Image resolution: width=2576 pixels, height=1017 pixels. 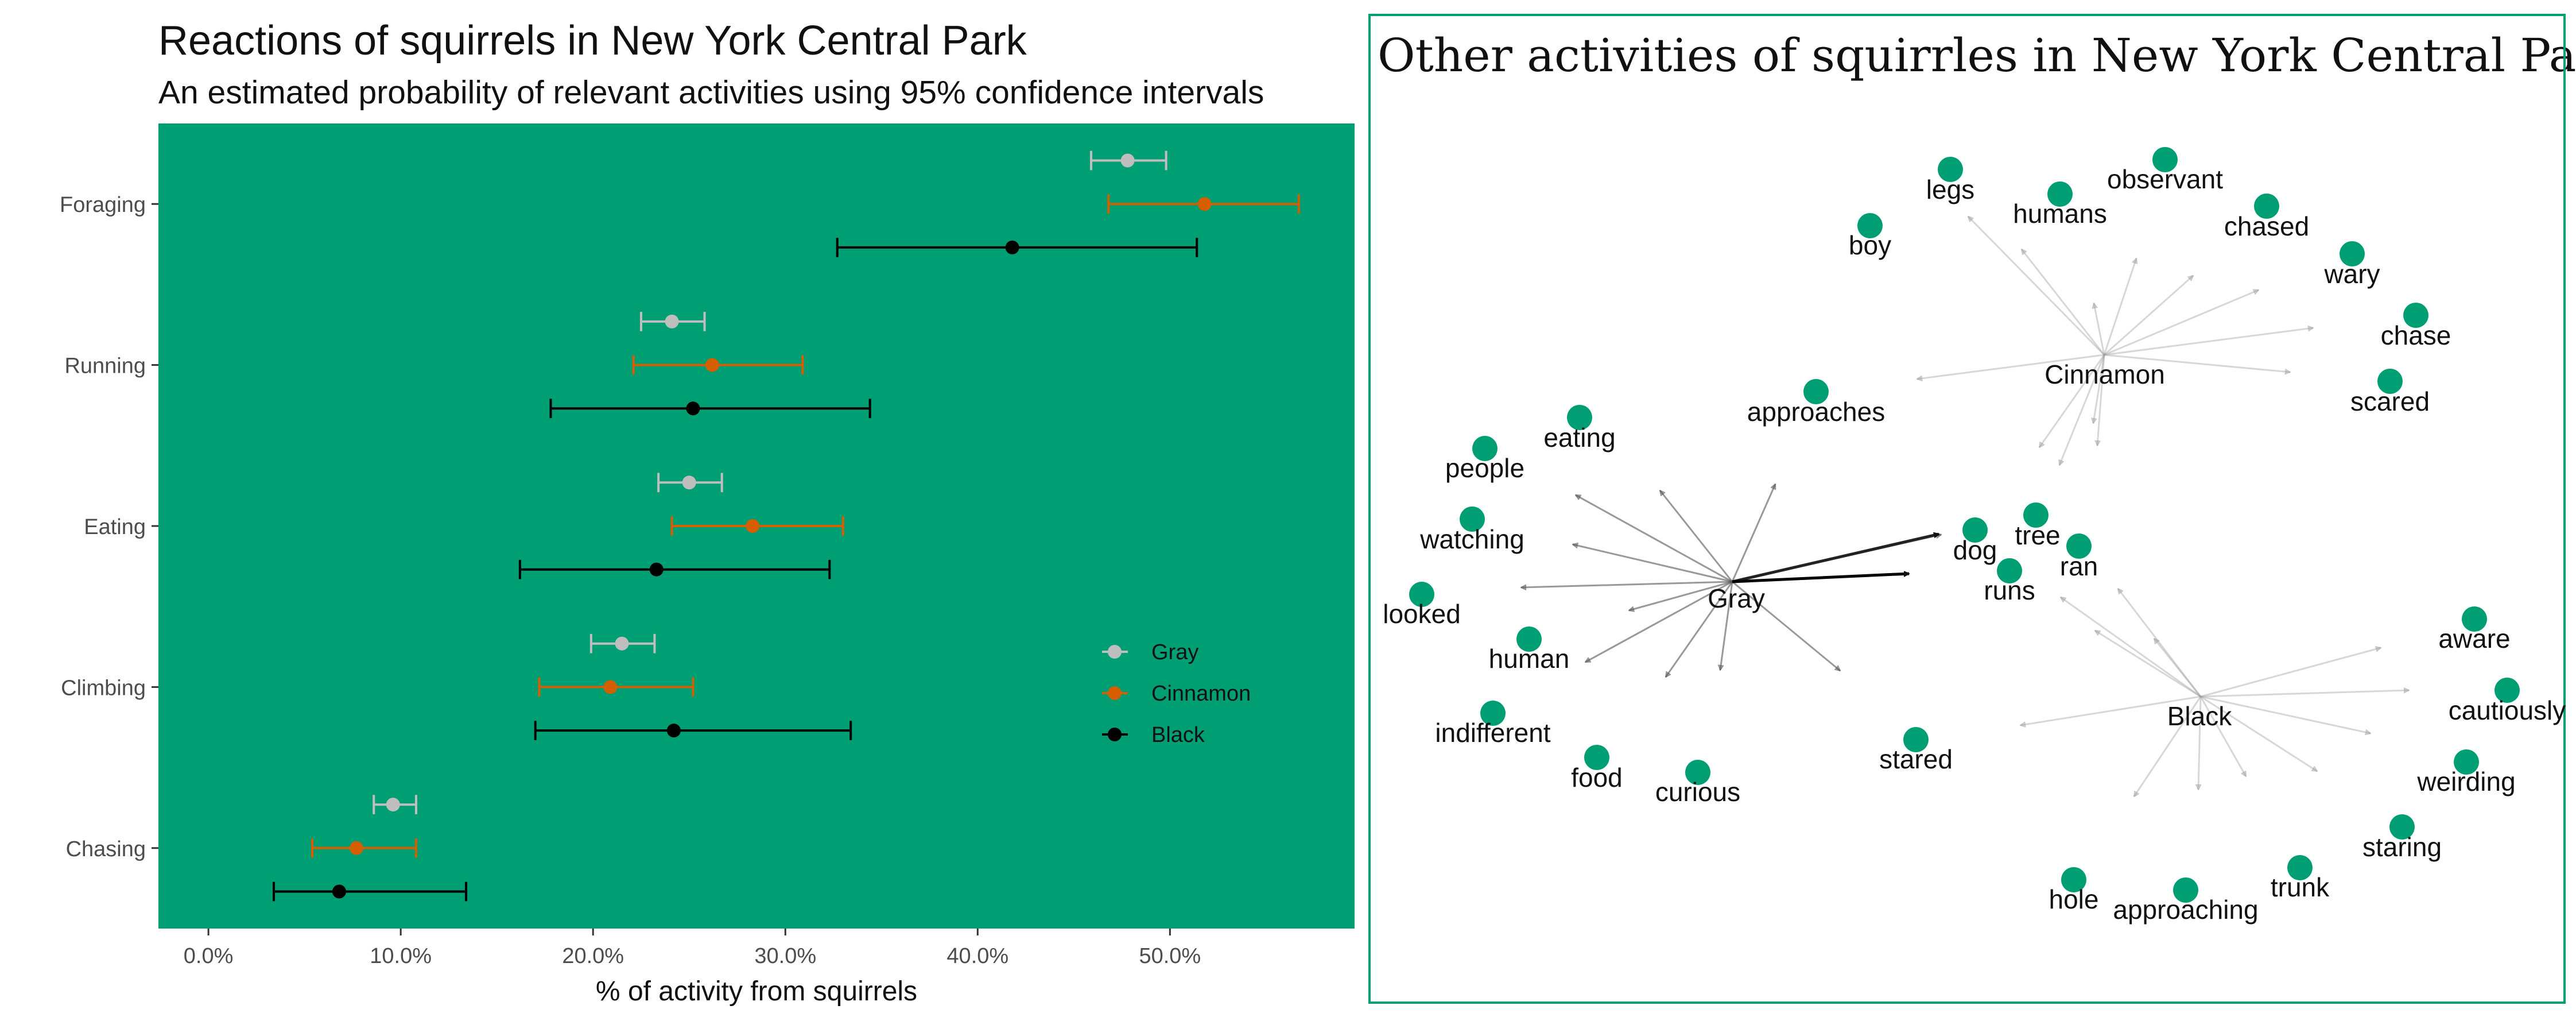 I want to click on node-label: human, so click(x=1529, y=659).